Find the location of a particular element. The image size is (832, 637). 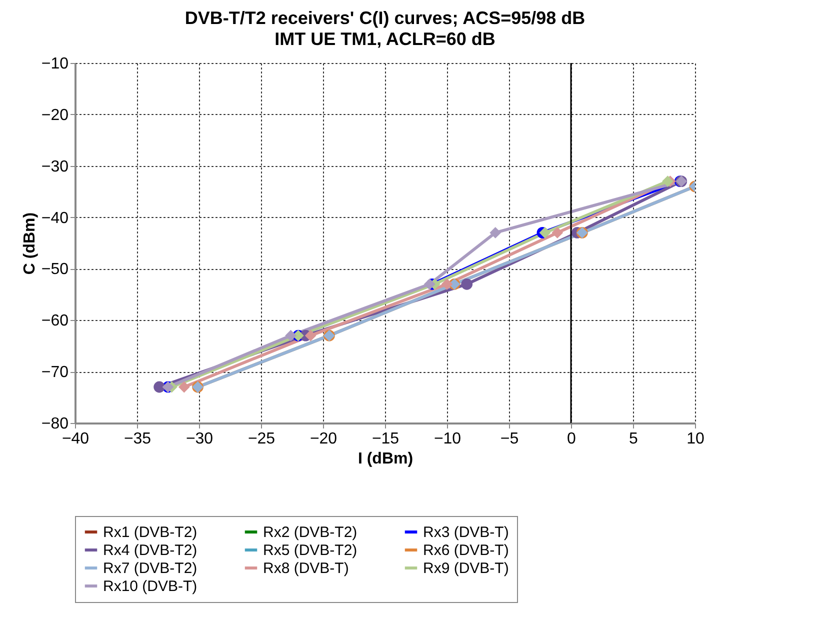

x-tick-label: 0 is located at coordinates (571, 439).